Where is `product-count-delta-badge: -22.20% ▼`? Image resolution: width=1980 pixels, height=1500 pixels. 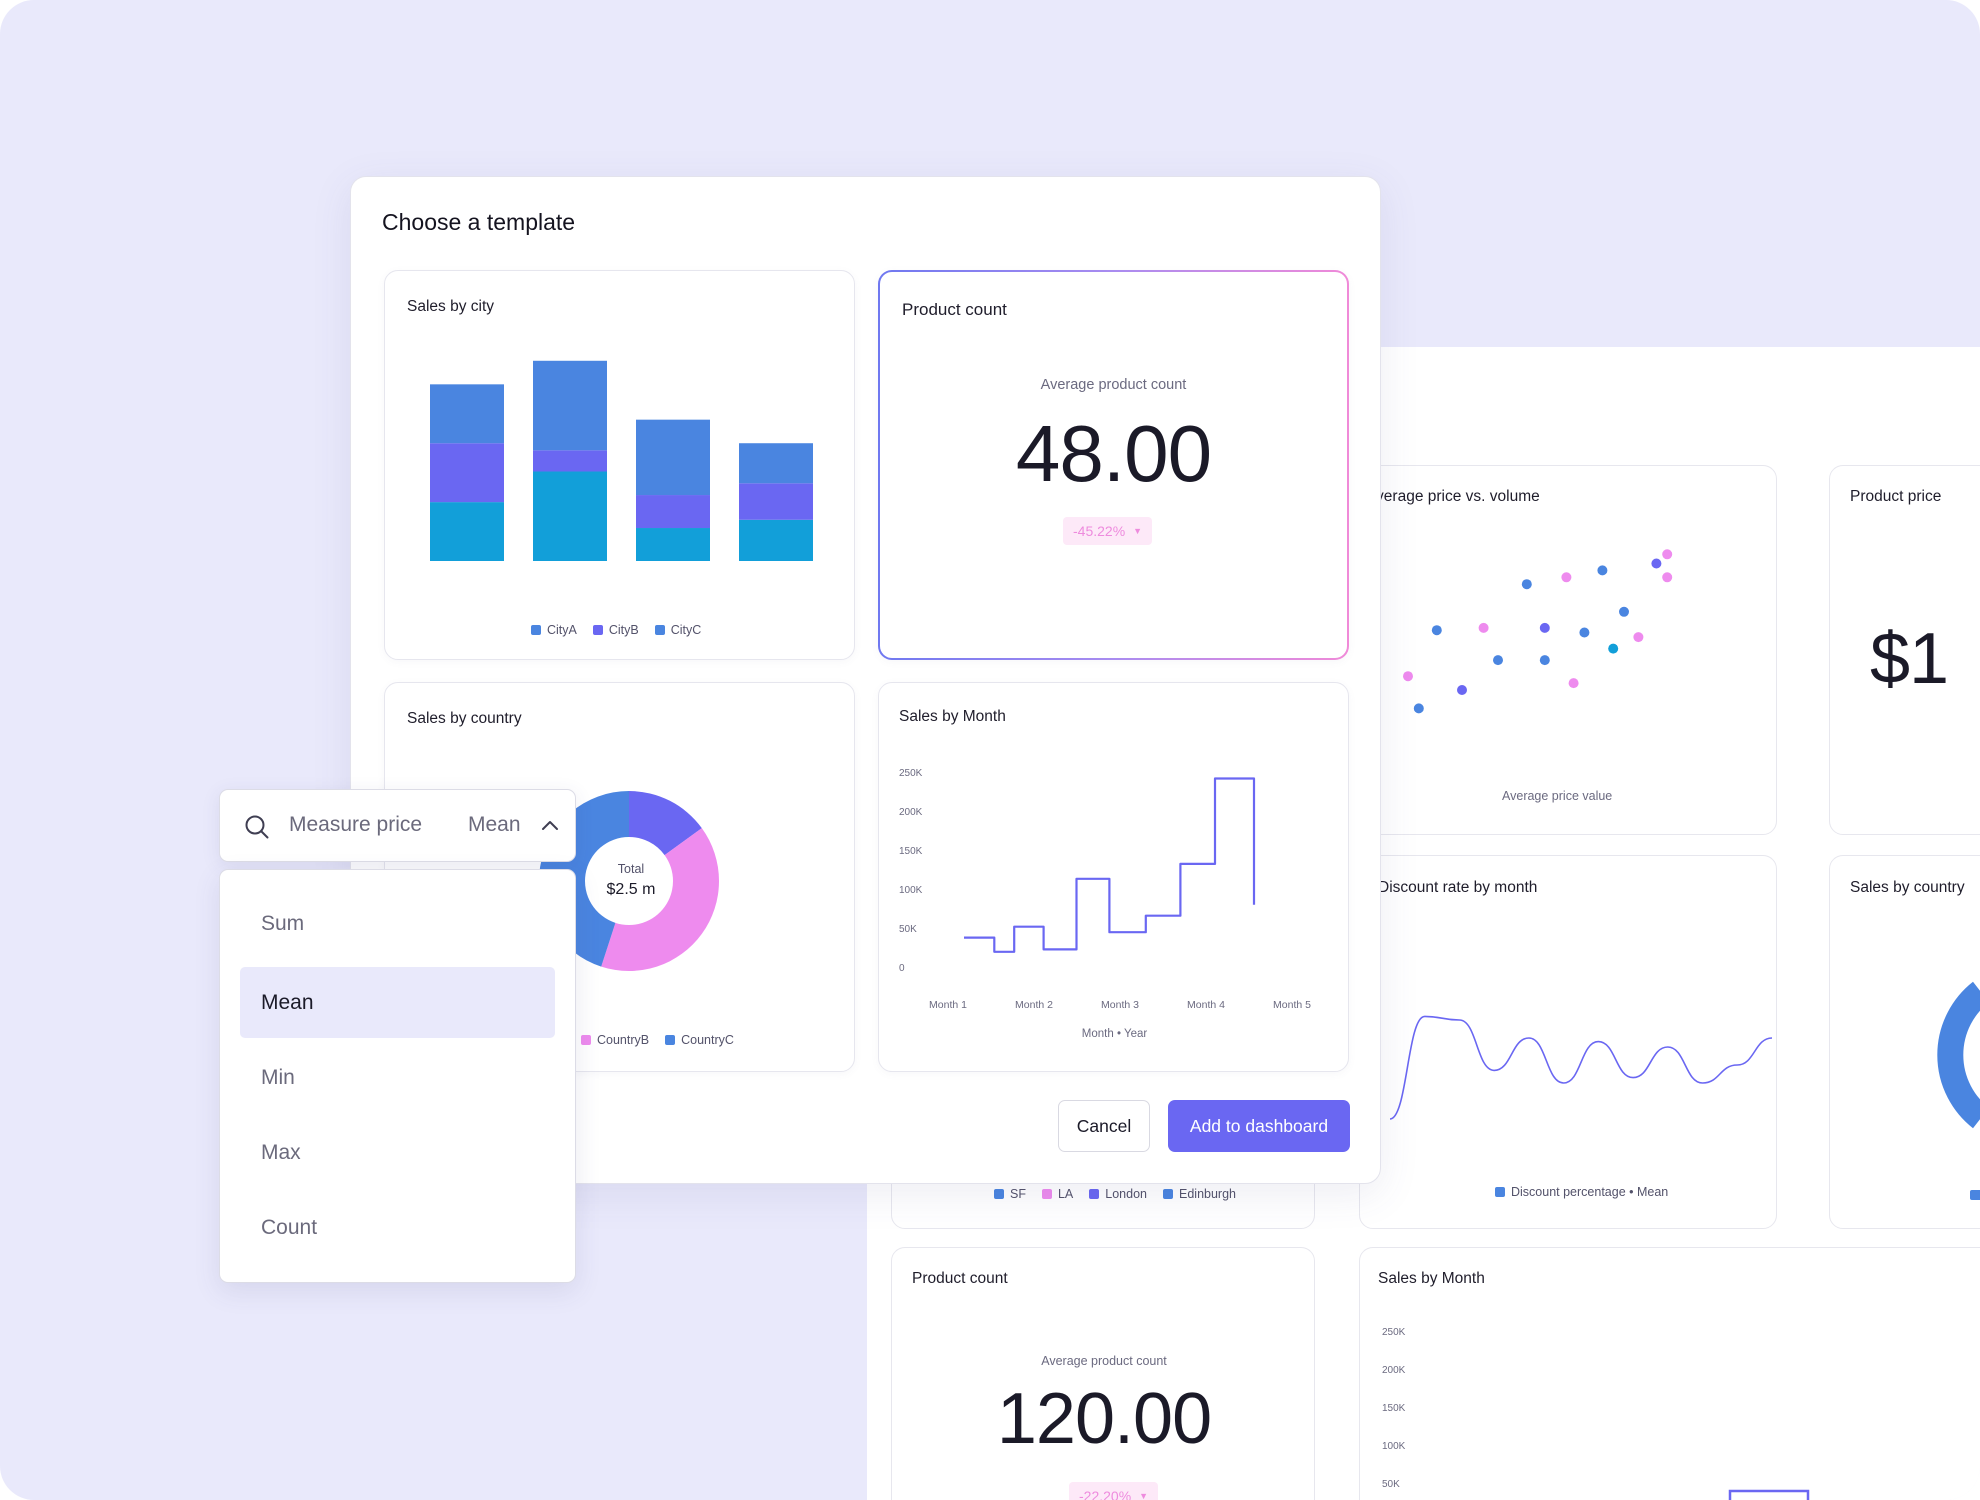
product-count-delta-badge: -22.20% ▼ is located at coordinates (1114, 1491).